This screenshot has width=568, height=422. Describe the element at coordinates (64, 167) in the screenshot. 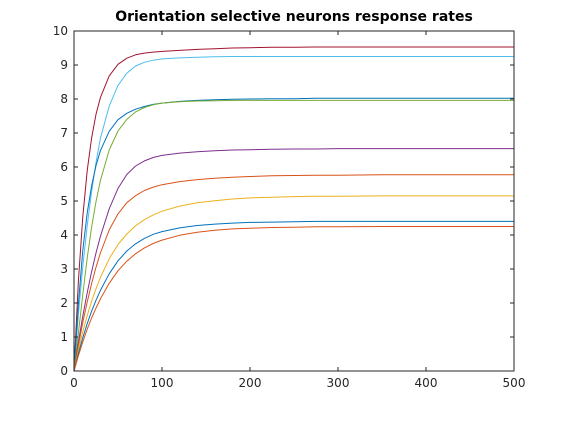

I see `y-tick-label: 6` at that location.